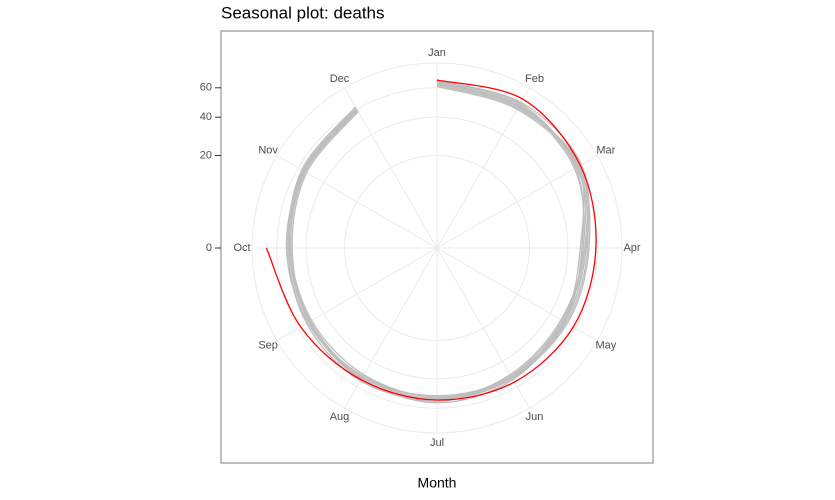 The image size is (835, 500). I want to click on y-tick-label: 40, so click(206, 117).